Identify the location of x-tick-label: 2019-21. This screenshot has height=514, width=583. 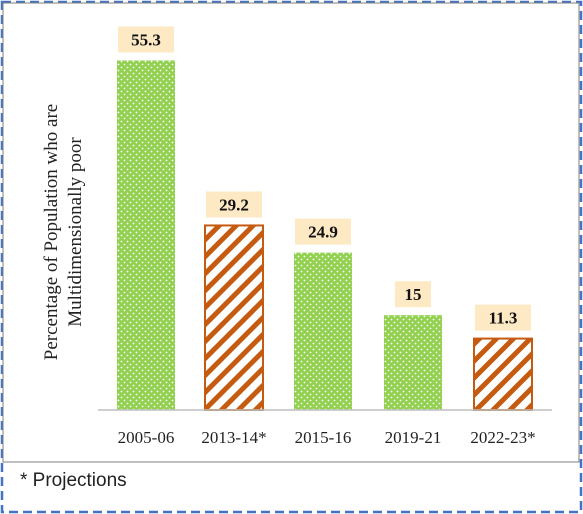
(413, 437).